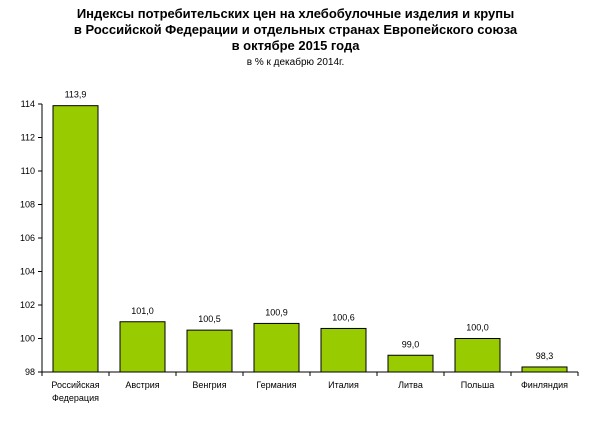 Image resolution: width=591 pixels, height=425 pixels. I want to click on bar-value-label: 100,5, so click(209, 319).